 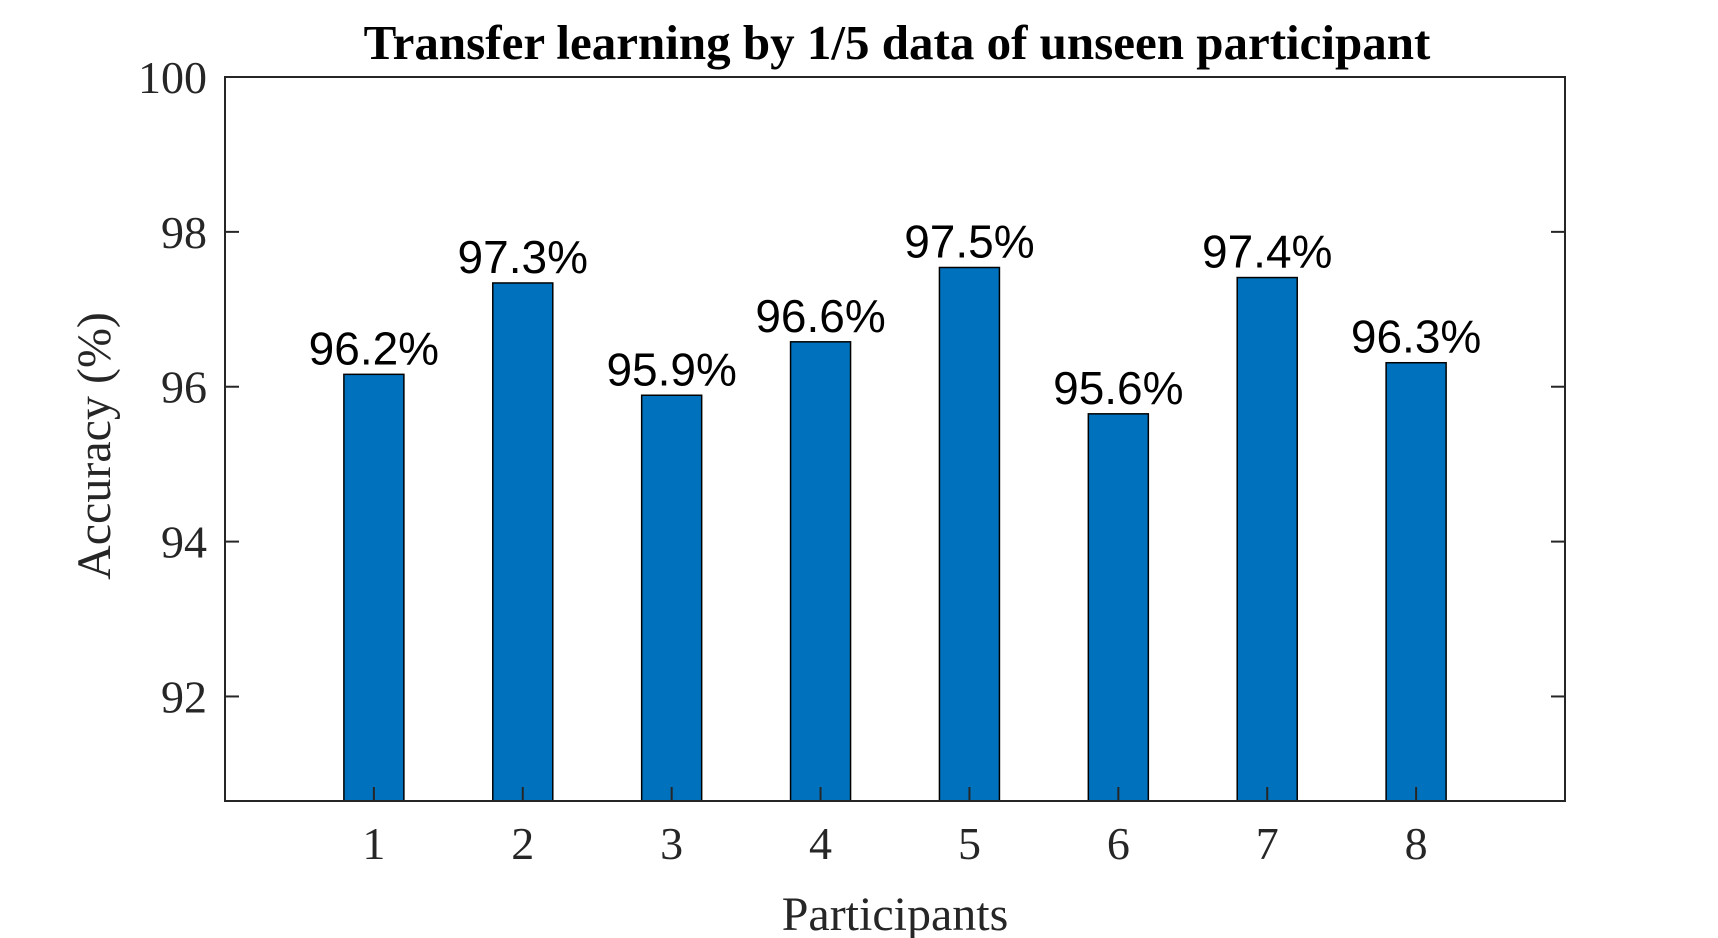 I want to click on x-tick-label: 1, so click(x=373, y=843).